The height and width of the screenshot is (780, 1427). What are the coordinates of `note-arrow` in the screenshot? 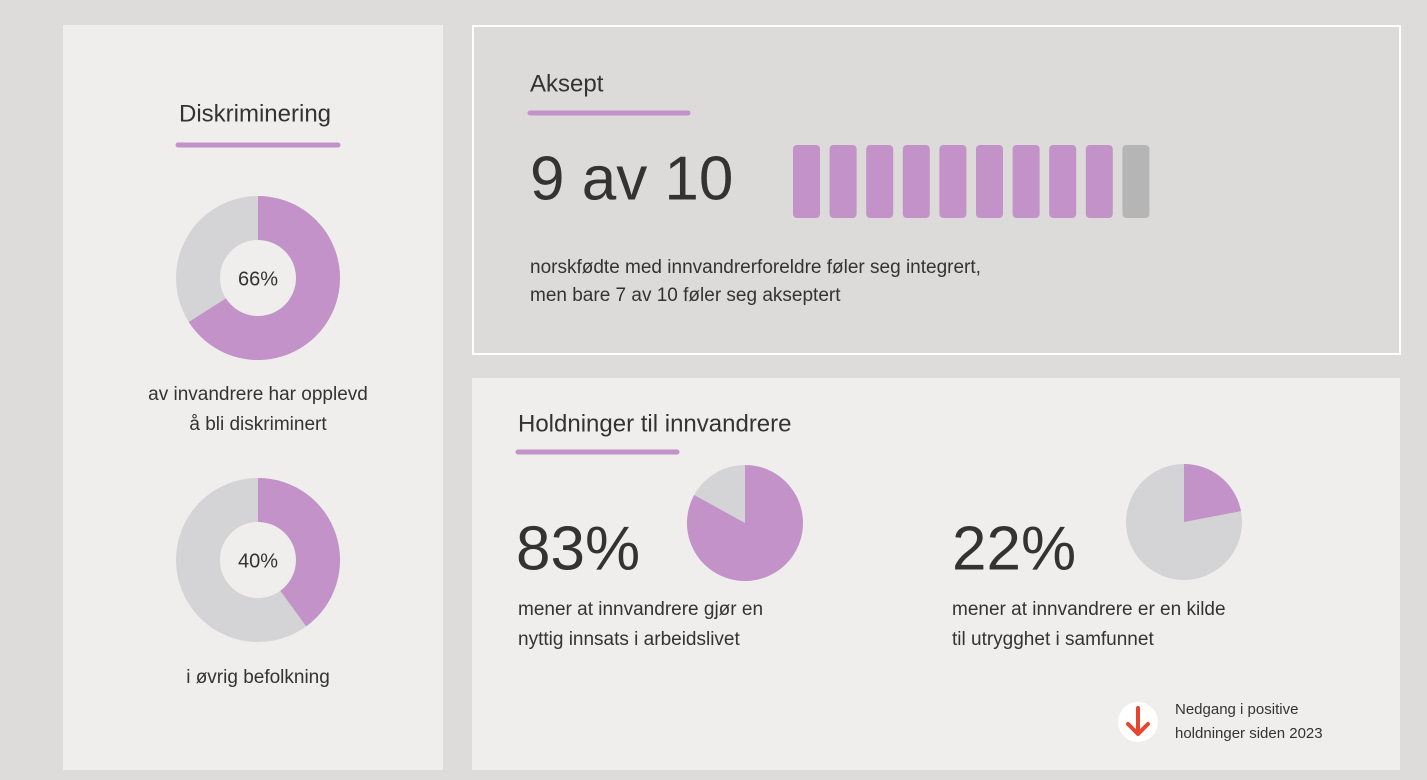 It's located at (1138, 721).